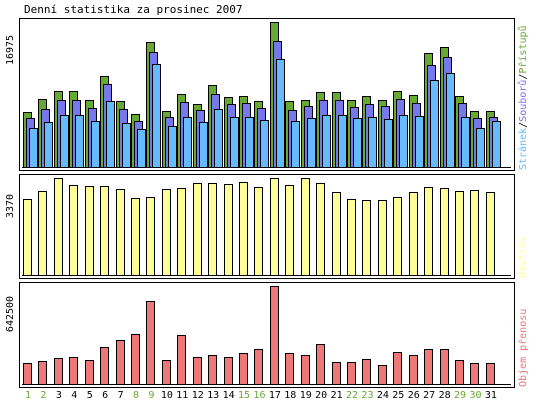 Image resolution: width=533 pixels, height=405 pixels. I want to click on y-max-label-visits: 3370, so click(10, 206).